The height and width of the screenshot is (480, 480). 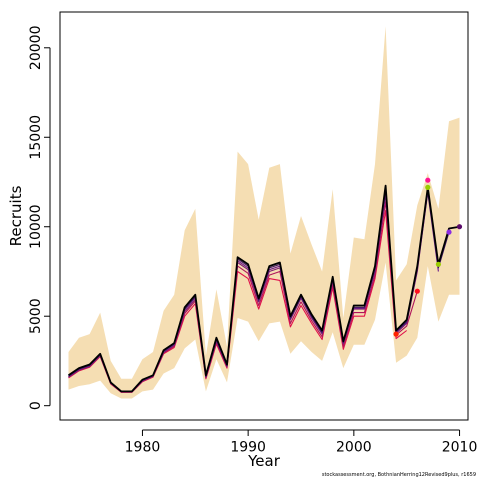 I want to click on y-tick-label: 15000, so click(x=36, y=137).